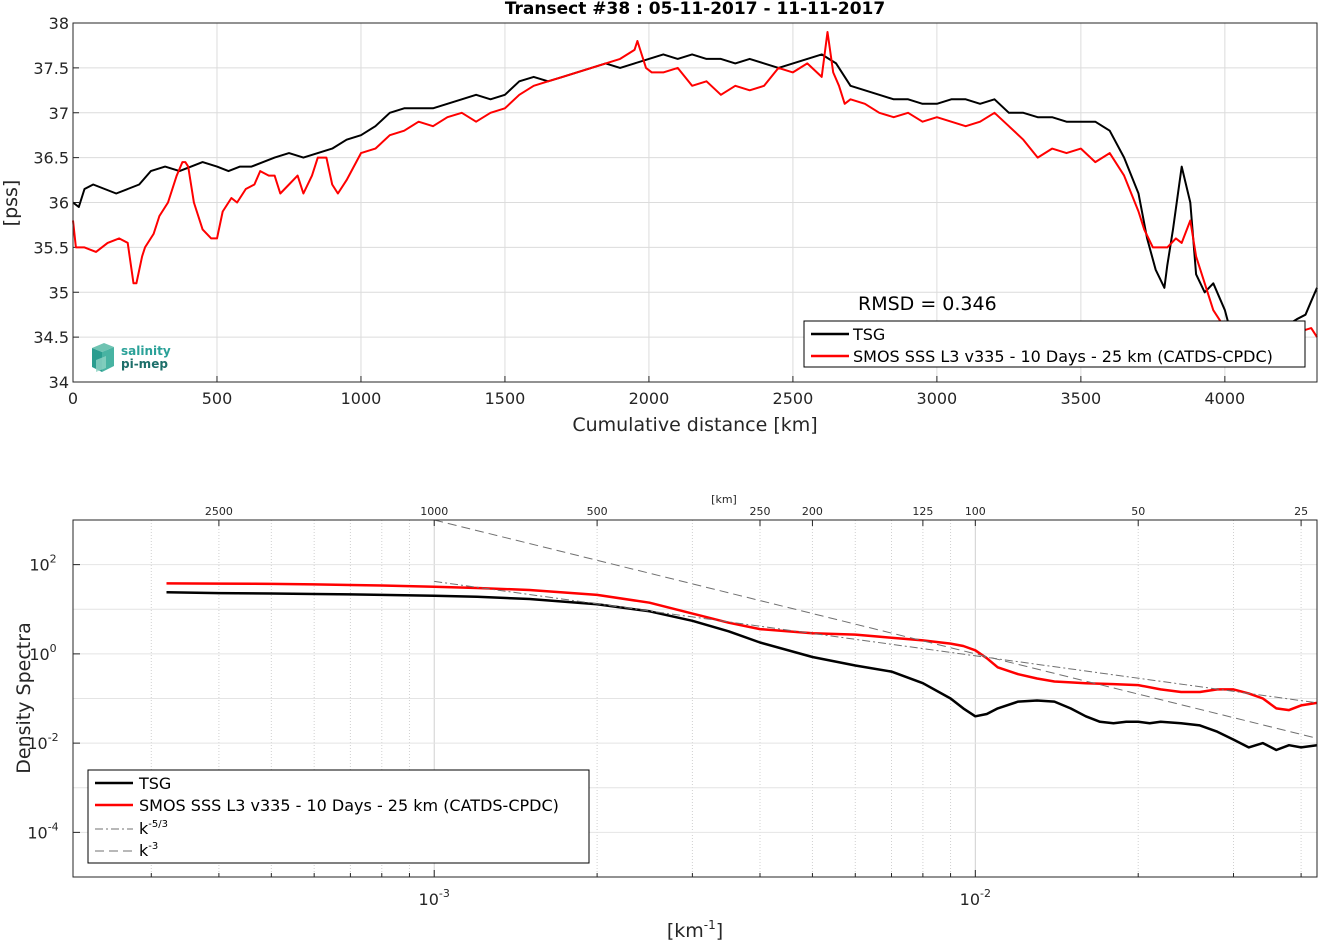 This screenshot has width=1326, height=942. What do you see at coordinates (1224, 398) in the screenshot?
I see `top-x-tick-label: 4000` at bounding box center [1224, 398].